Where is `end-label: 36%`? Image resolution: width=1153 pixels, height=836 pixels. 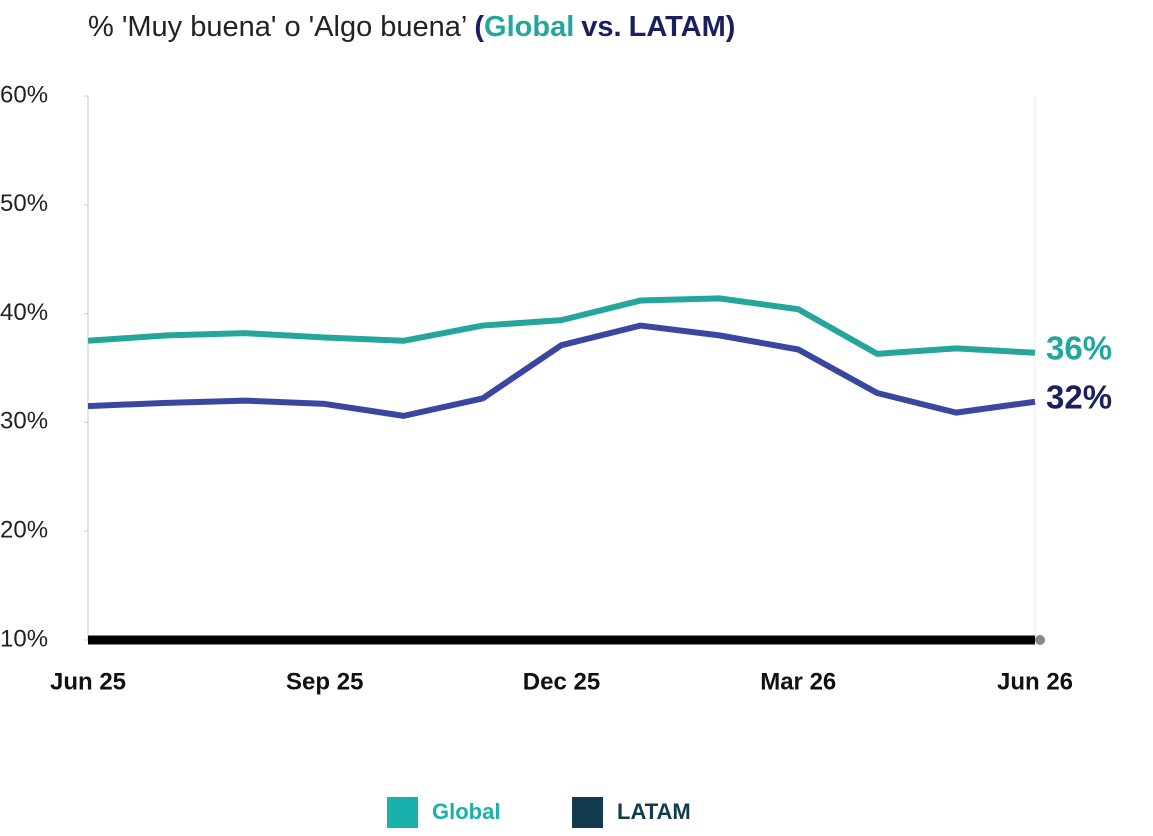 end-label: 36% is located at coordinates (1079, 347).